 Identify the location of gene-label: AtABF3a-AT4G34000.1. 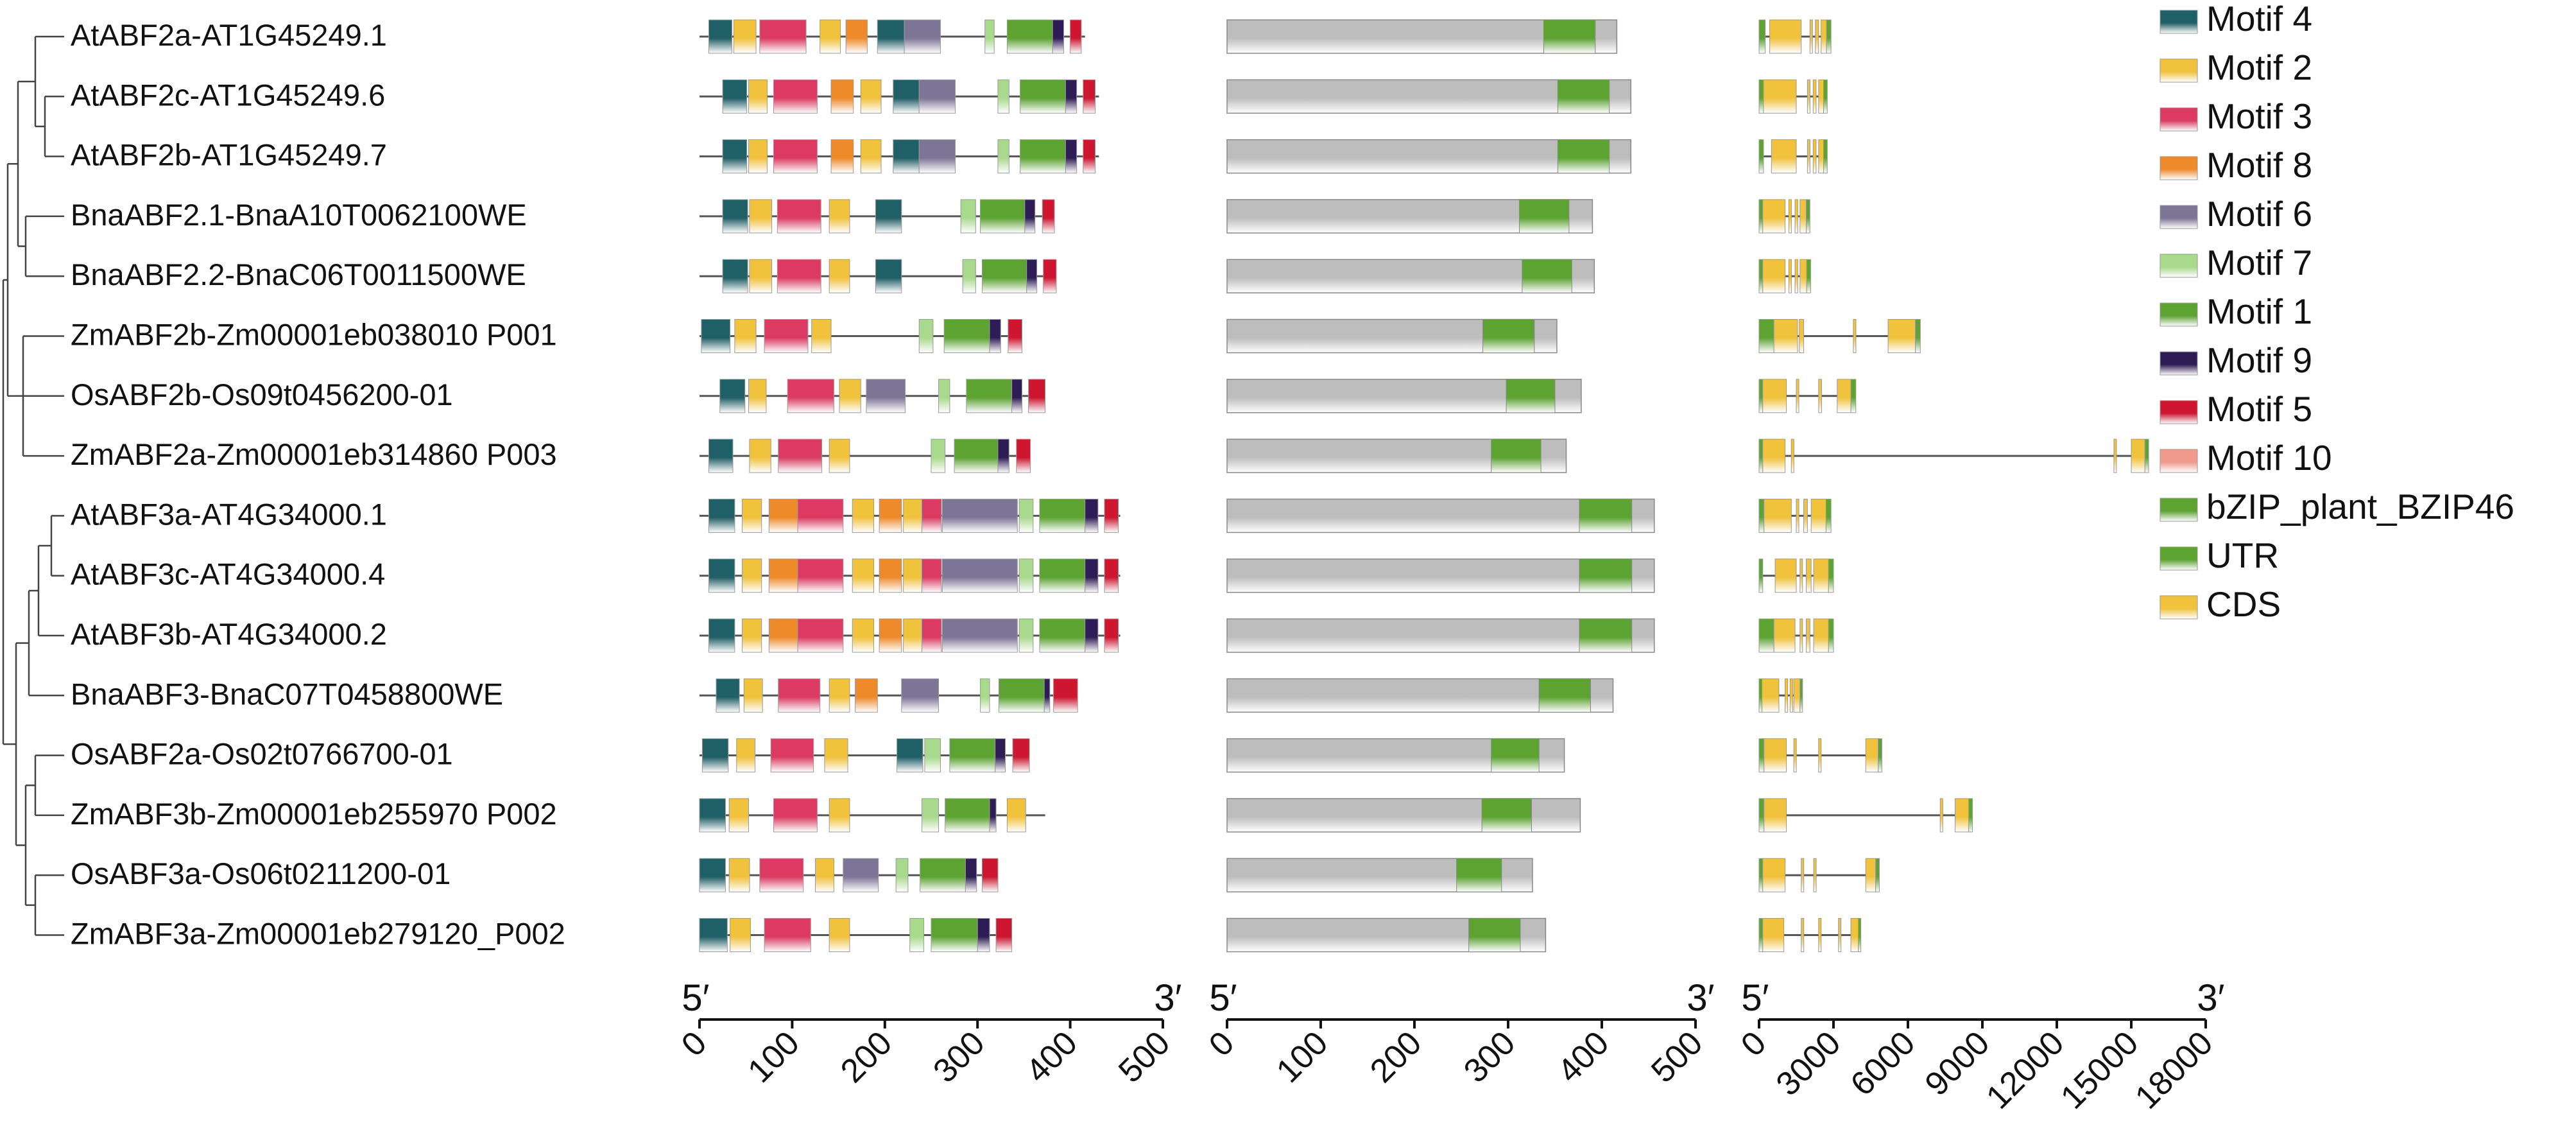
(229, 514).